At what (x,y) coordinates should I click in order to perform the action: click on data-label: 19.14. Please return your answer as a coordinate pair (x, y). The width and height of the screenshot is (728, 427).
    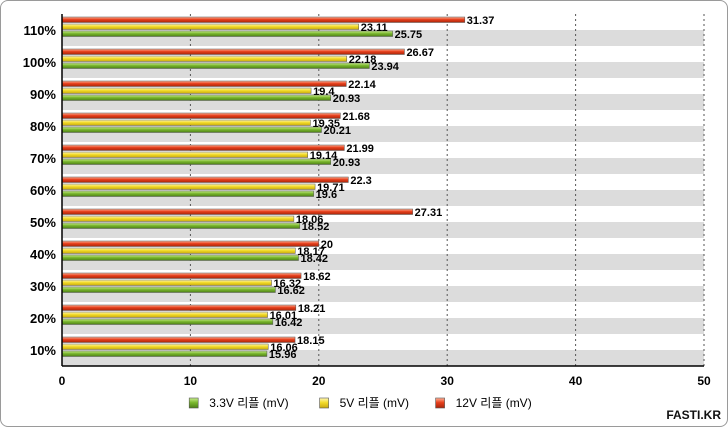
    Looking at the image, I should click on (324, 156).